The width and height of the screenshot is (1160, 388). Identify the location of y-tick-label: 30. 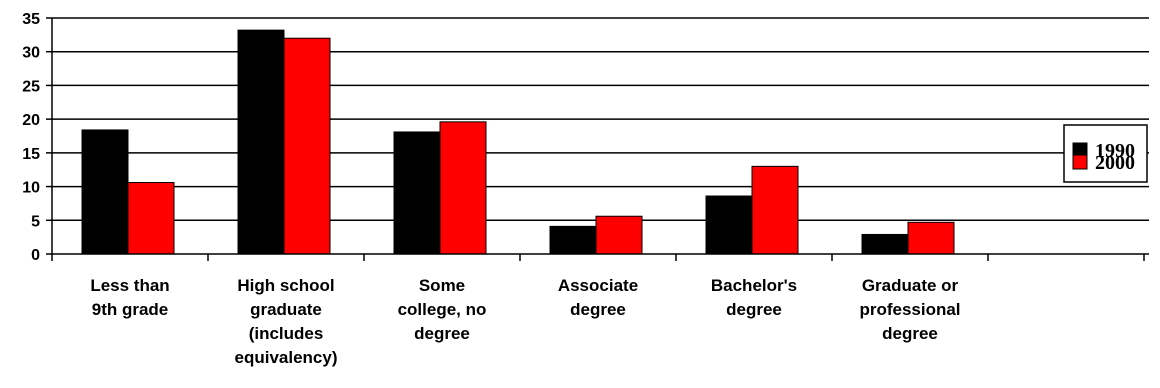
(31, 53).